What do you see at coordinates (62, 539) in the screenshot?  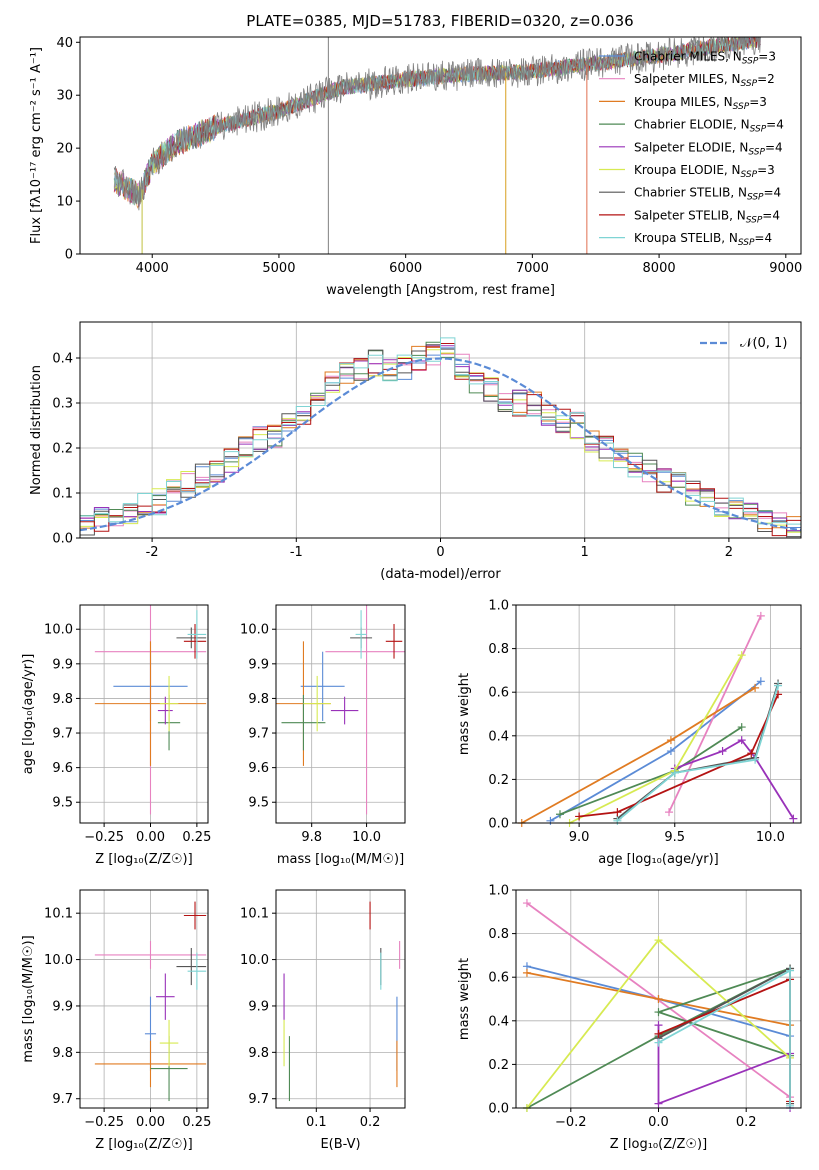 I see `y-tick-label: 0.0` at bounding box center [62, 539].